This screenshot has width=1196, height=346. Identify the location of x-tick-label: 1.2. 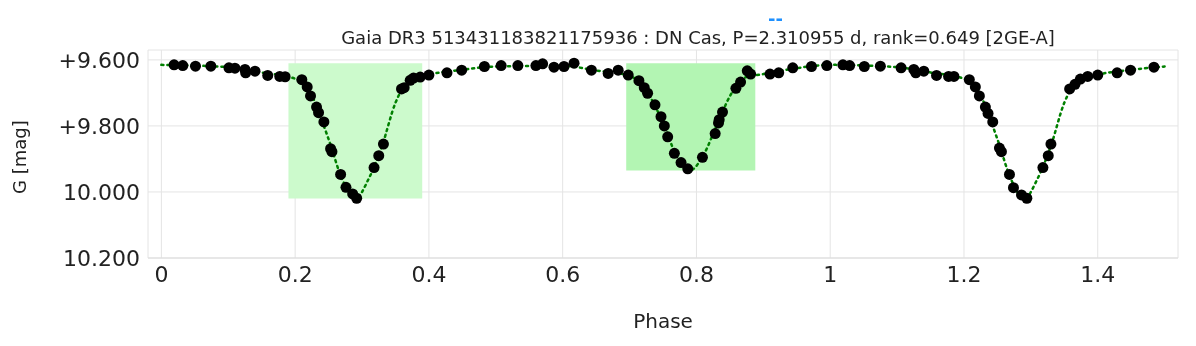
(964, 274).